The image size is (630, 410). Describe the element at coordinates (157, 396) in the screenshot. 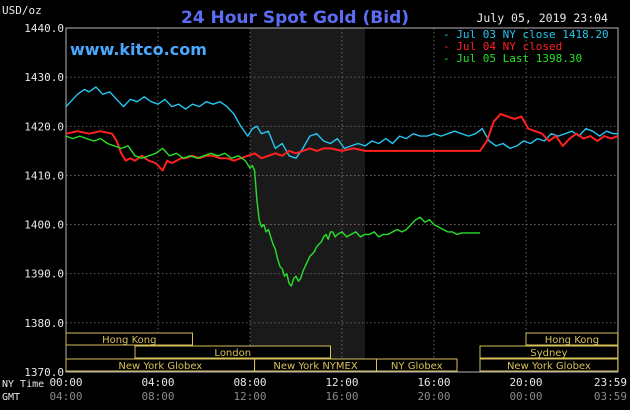

I see `x-tick-label-gmt: 08:00` at that location.